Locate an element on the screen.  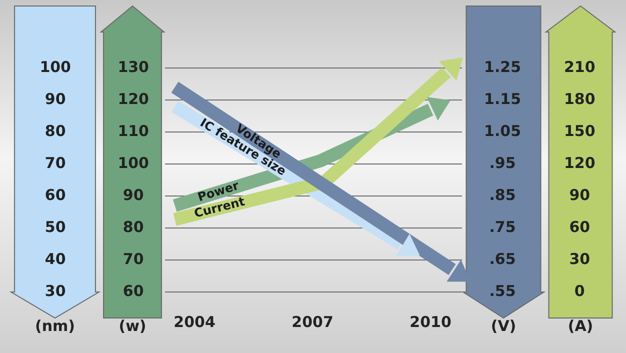
y2-tick-label: 80 is located at coordinates (133, 227).